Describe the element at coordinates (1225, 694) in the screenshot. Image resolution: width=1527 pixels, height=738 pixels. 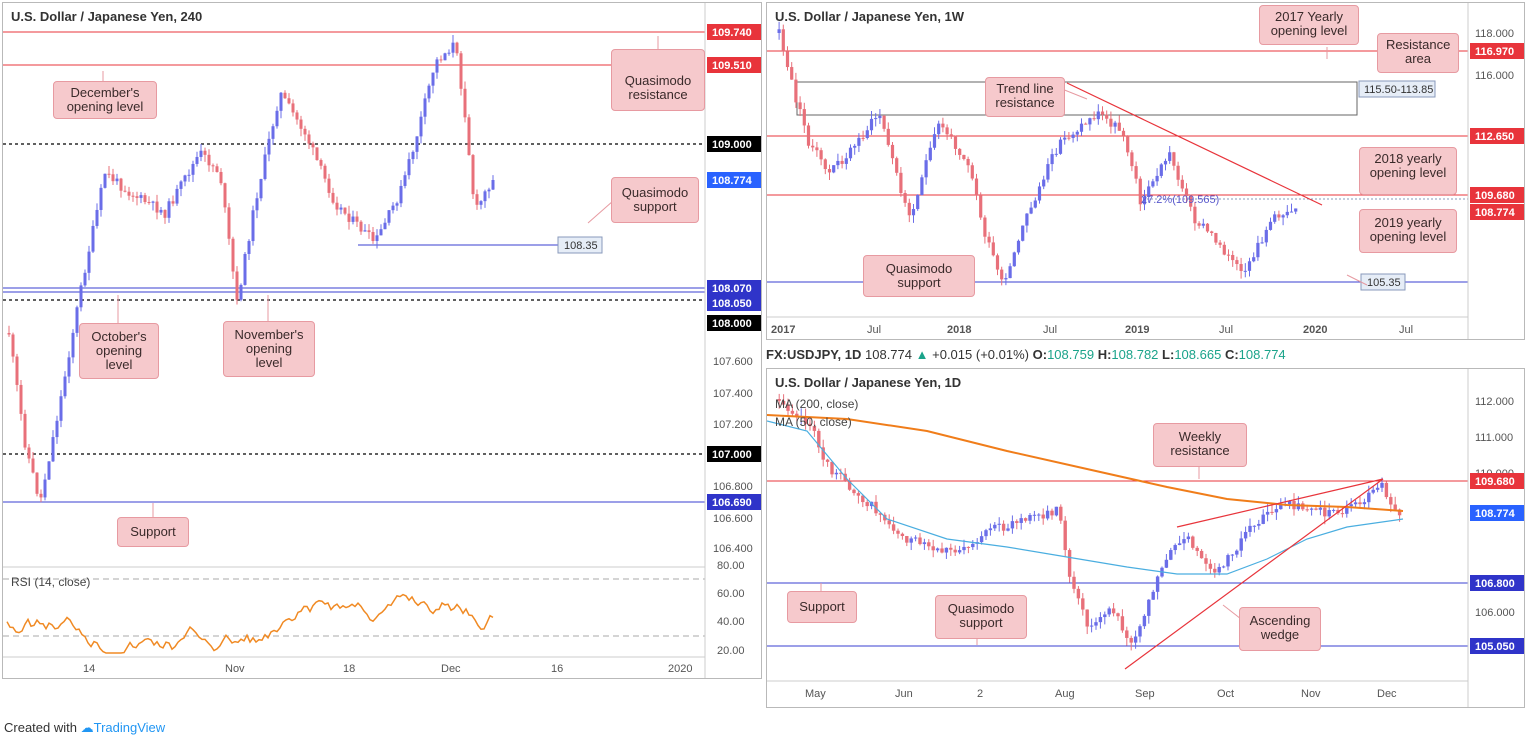
I see `x-tick: Oct` at that location.